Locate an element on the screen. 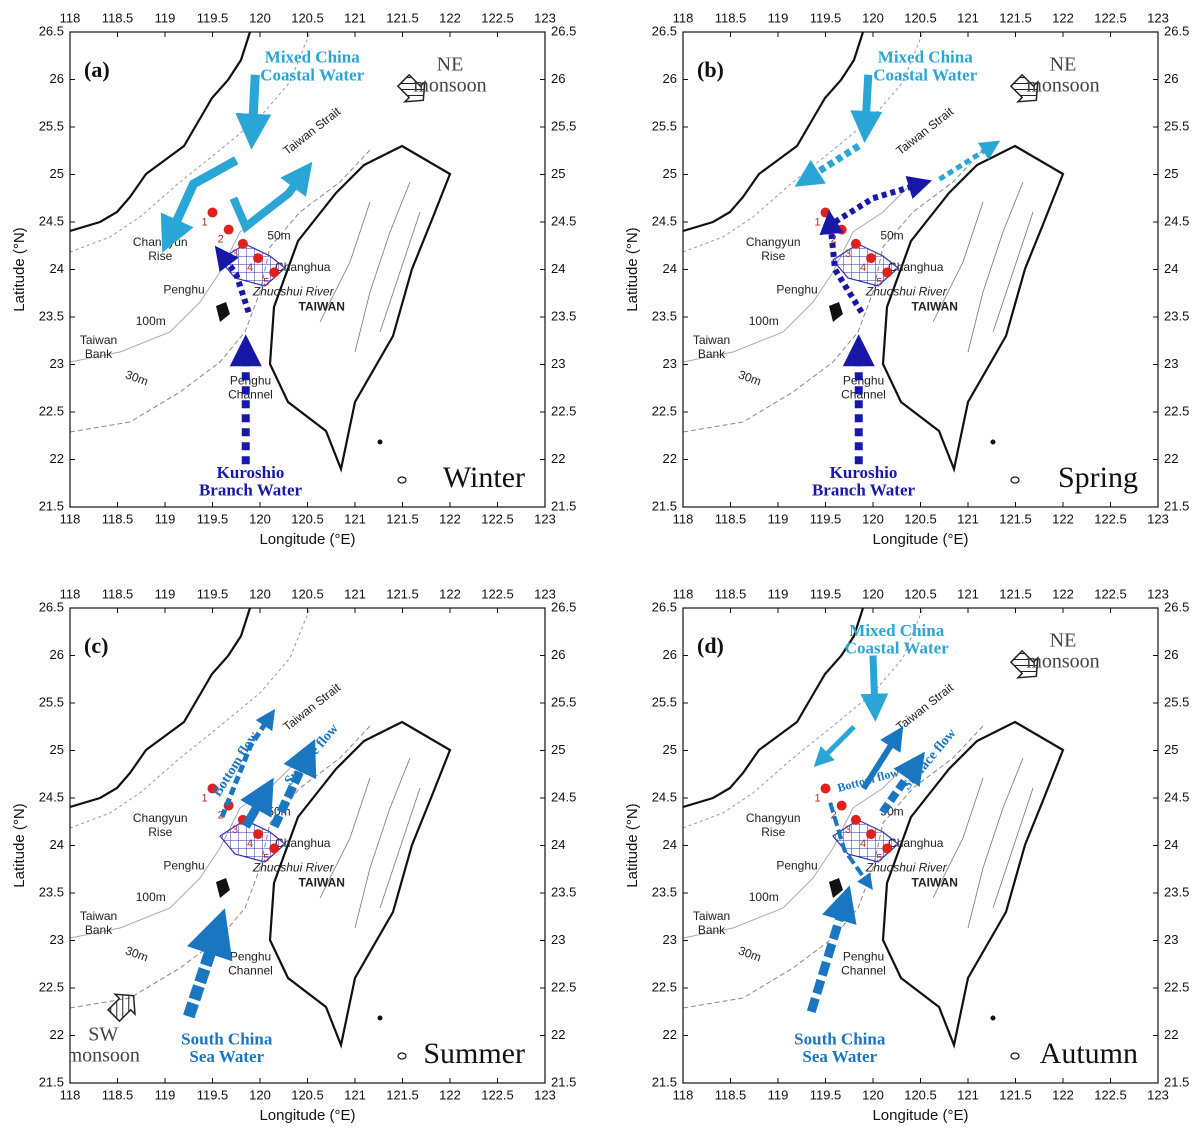 The height and width of the screenshot is (1139, 1200). annotation-line: NE is located at coordinates (450, 64).